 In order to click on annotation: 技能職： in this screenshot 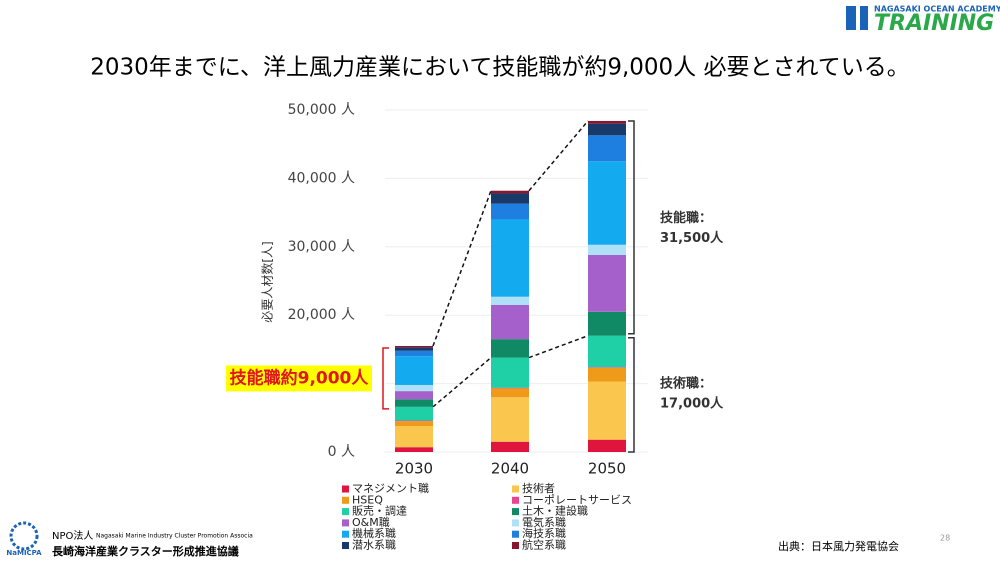, I will do `click(686, 218)`.